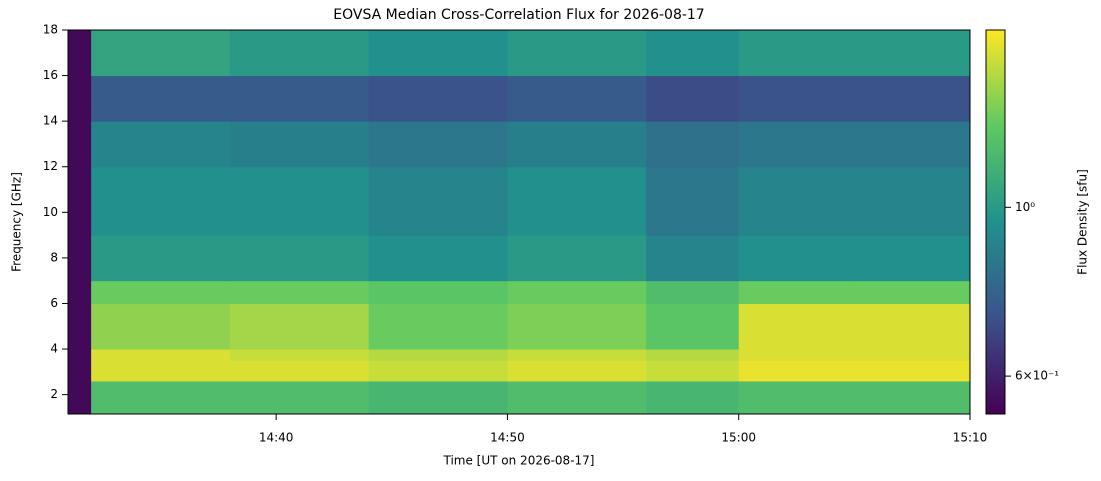  What do you see at coordinates (54, 257) in the screenshot?
I see `y-tick-label: 8` at bounding box center [54, 257].